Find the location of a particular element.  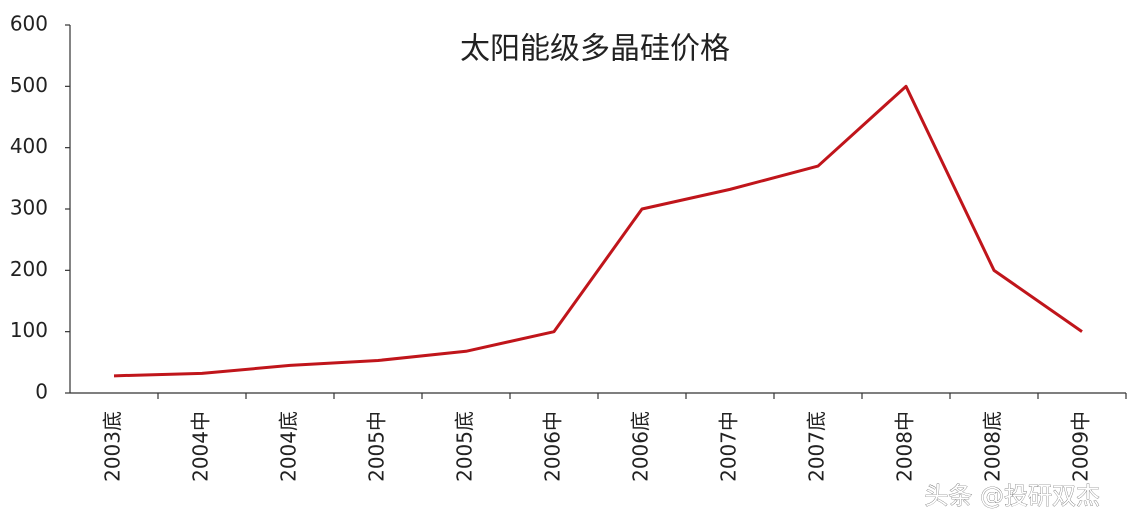

x-tick-label: 2006中 is located at coordinates (553, 446).